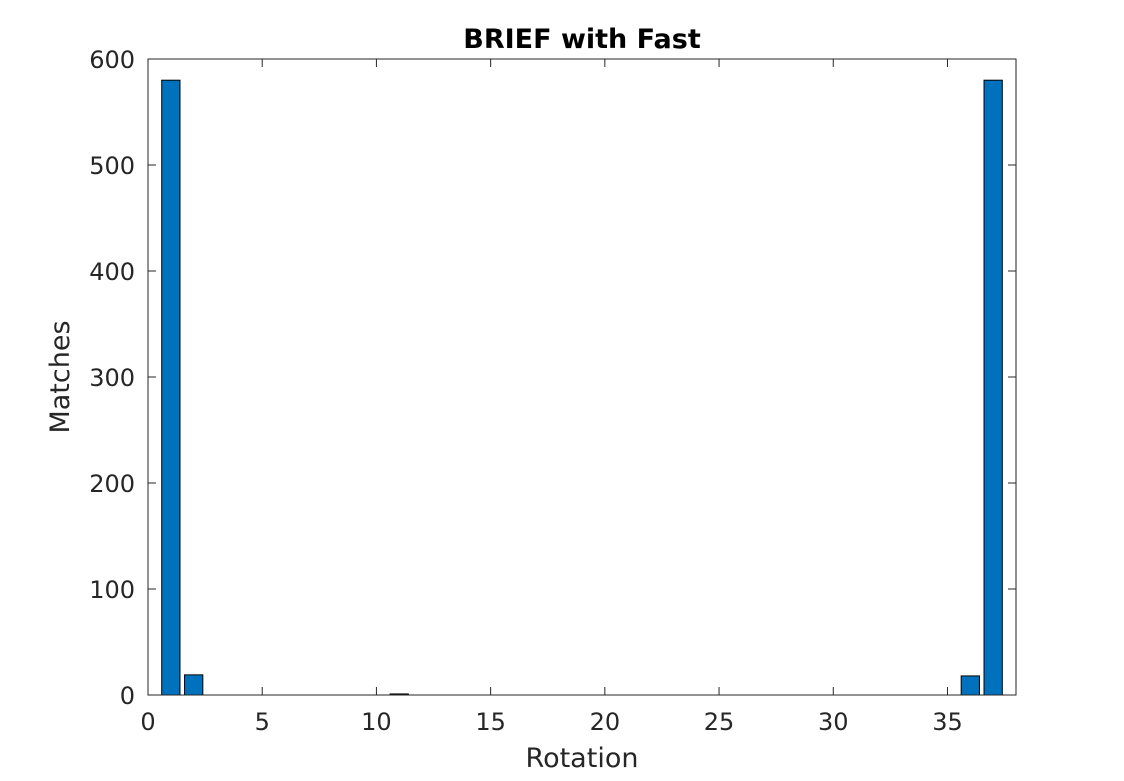 The image size is (1124, 781). Describe the element at coordinates (112, 378) in the screenshot. I see `y-tick-label-300: 300` at that location.